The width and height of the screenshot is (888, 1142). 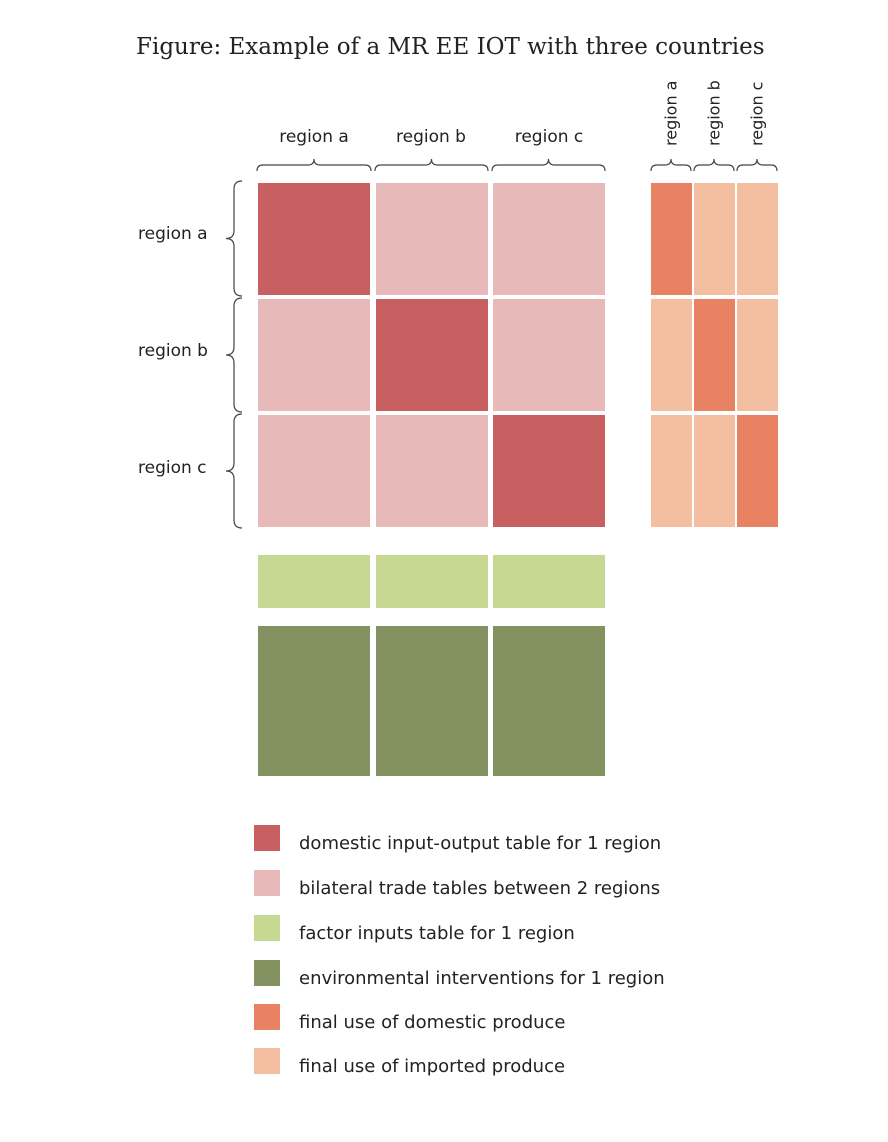 What do you see at coordinates (549, 471) in the screenshot?
I see `domestic-io-table-c` at bounding box center [549, 471].